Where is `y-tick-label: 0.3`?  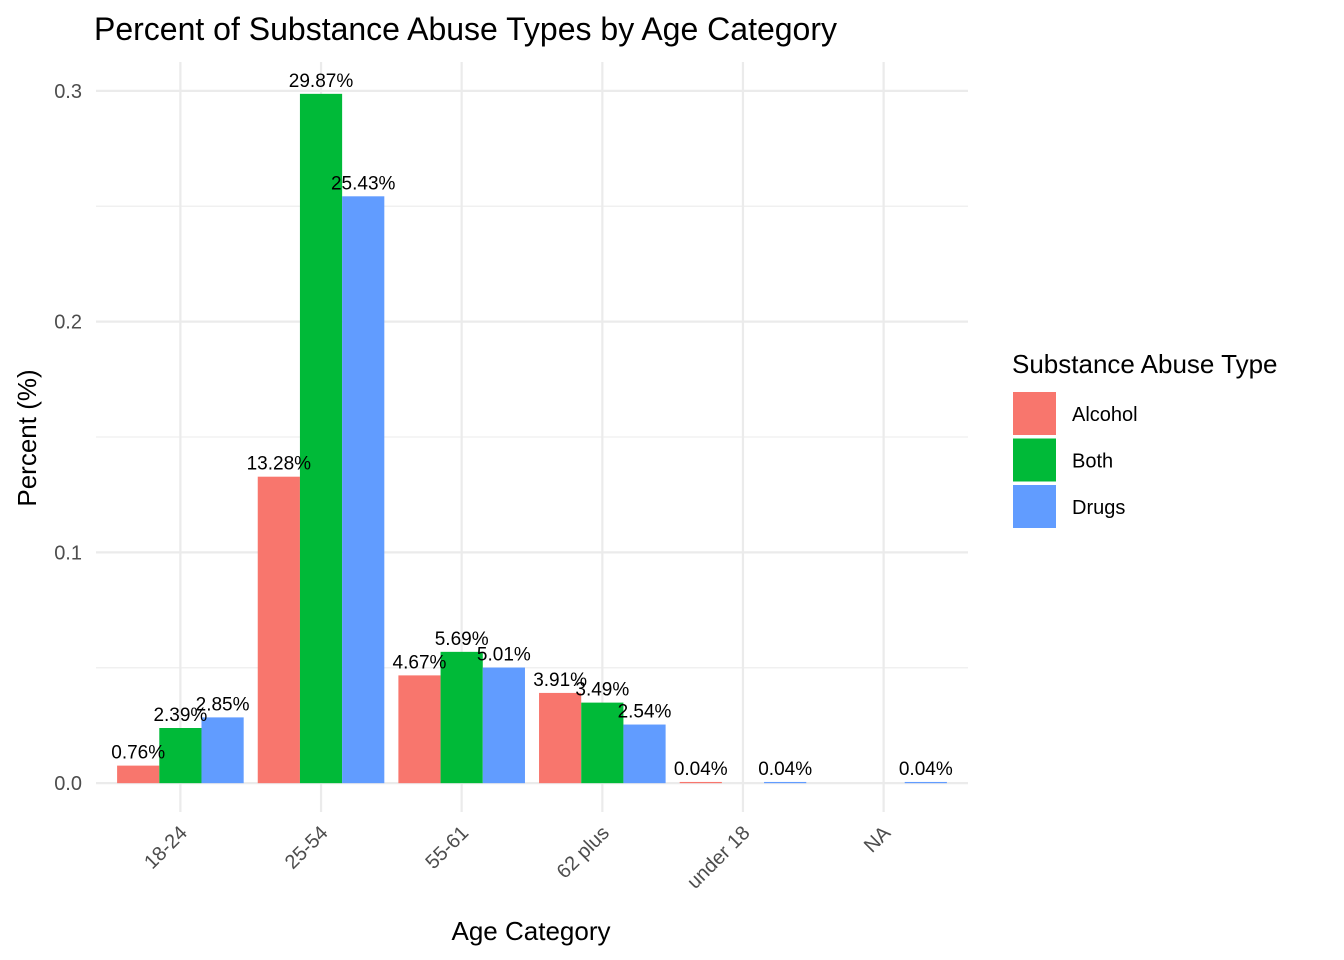
y-tick-label: 0.3 is located at coordinates (68, 92).